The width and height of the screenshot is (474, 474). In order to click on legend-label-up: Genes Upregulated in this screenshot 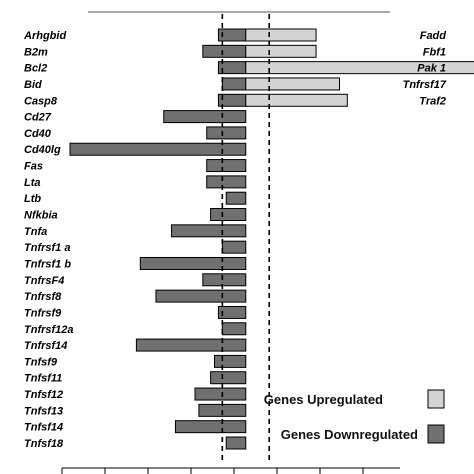, I will do `click(323, 399)`.